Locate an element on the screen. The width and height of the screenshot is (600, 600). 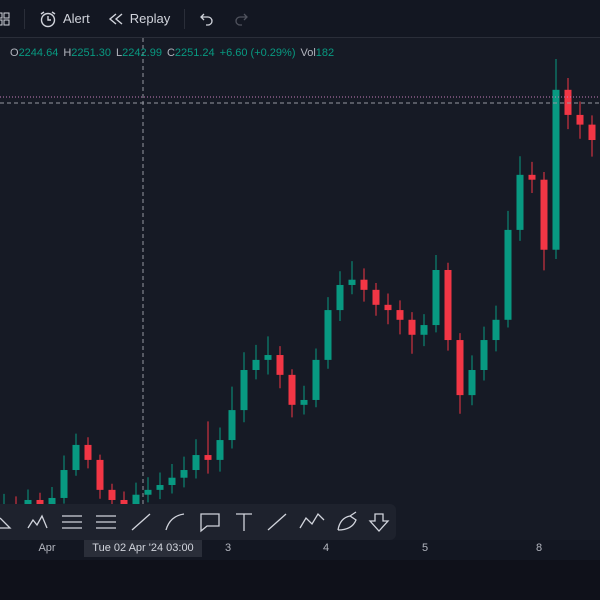
replay-button: Replay is located at coordinates (139, 18).